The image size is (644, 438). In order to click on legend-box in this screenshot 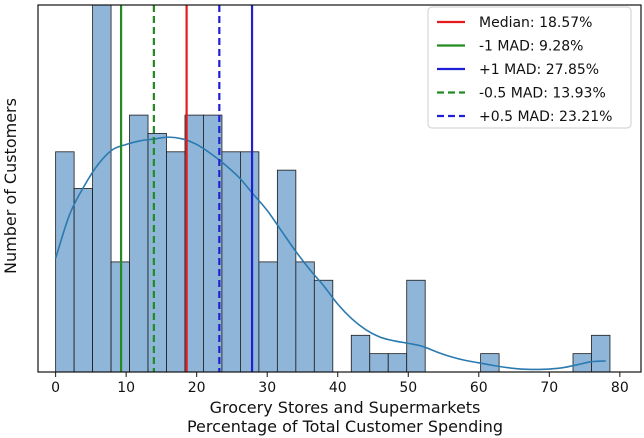, I will do `click(529, 67)`.